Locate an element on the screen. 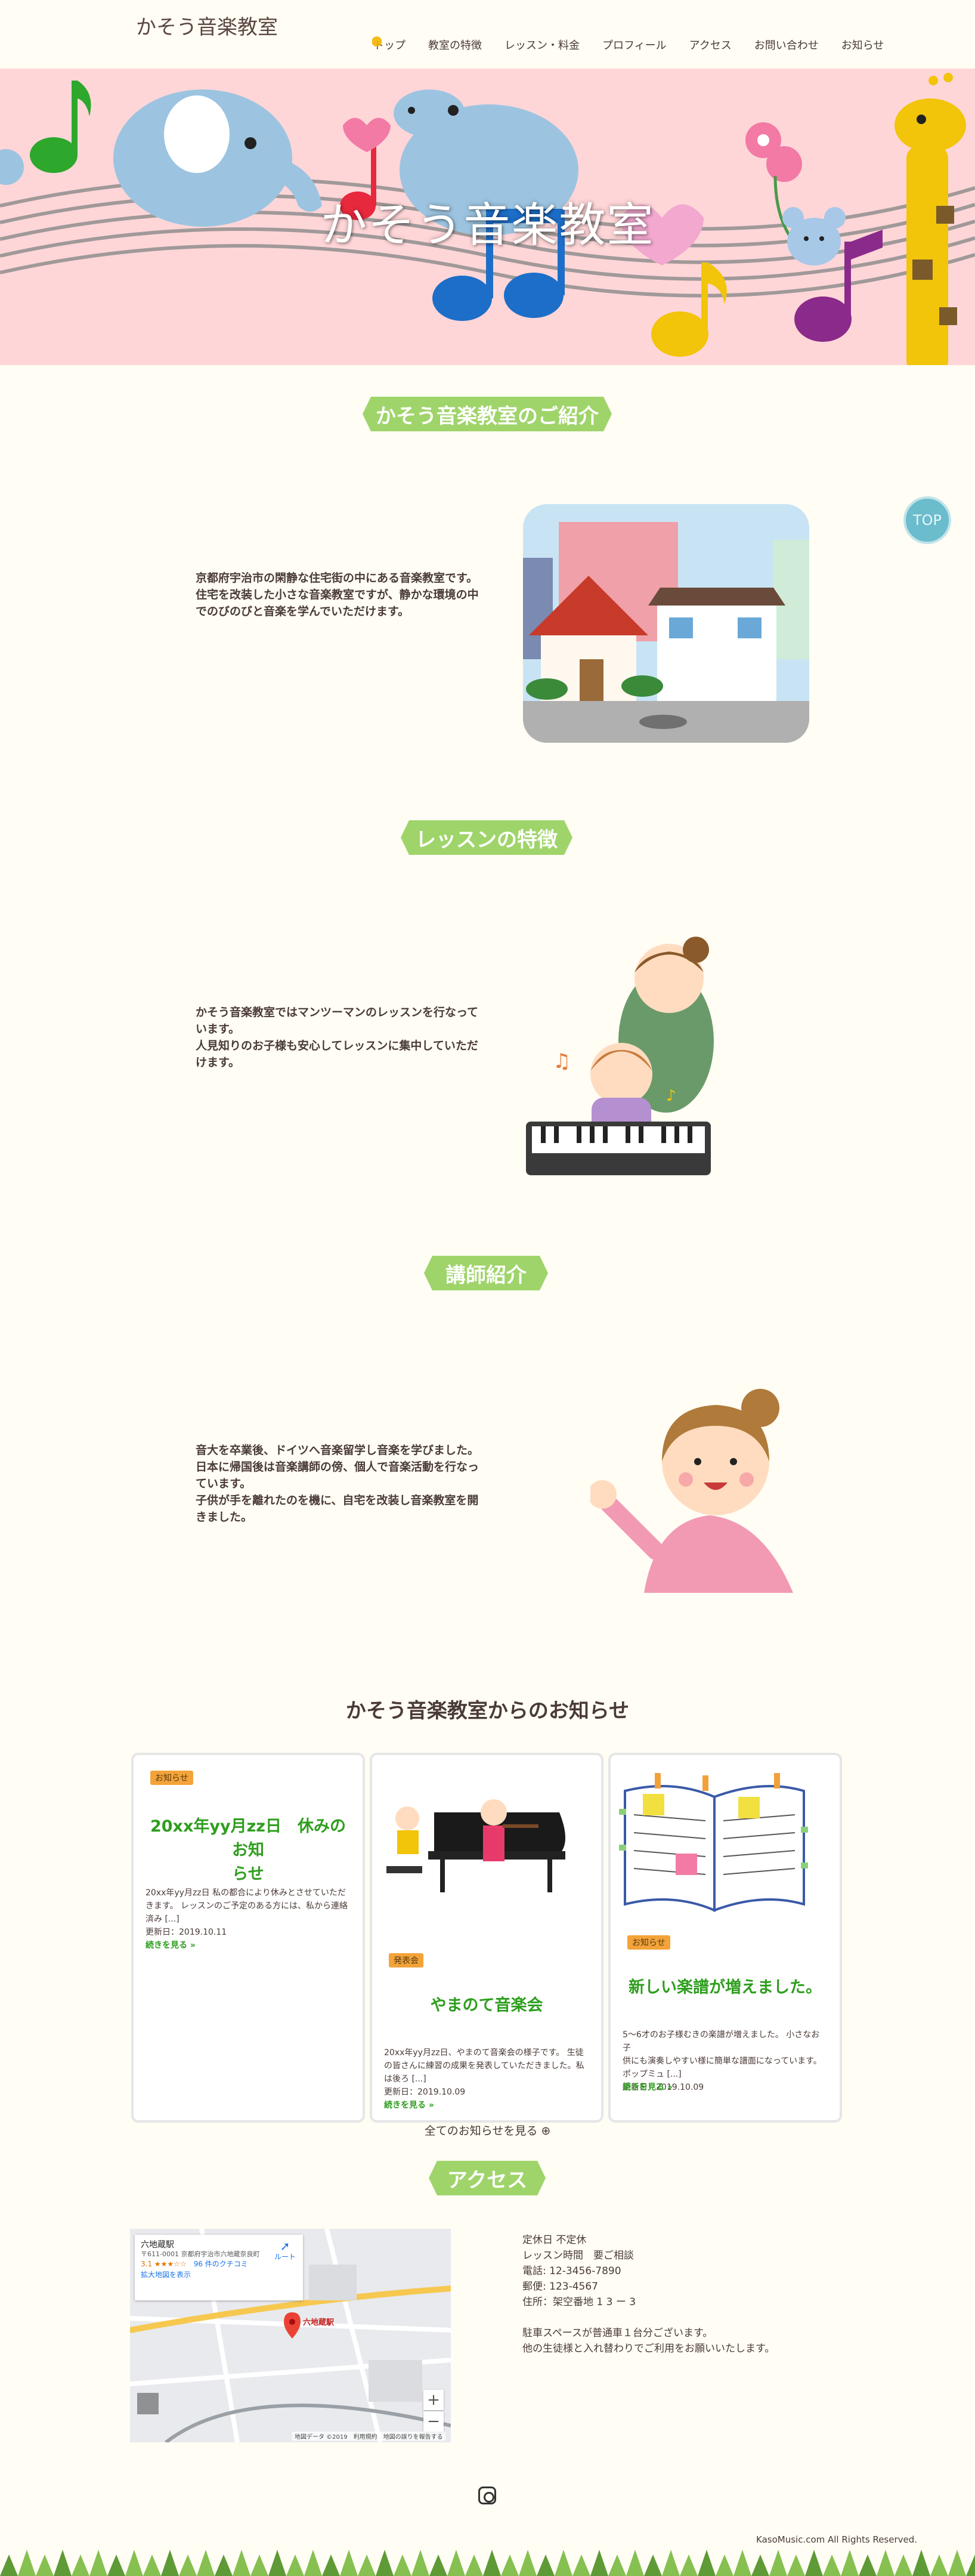 The width and height of the screenshot is (975, 2576). map-pin-icon is located at coordinates (292, 2325).